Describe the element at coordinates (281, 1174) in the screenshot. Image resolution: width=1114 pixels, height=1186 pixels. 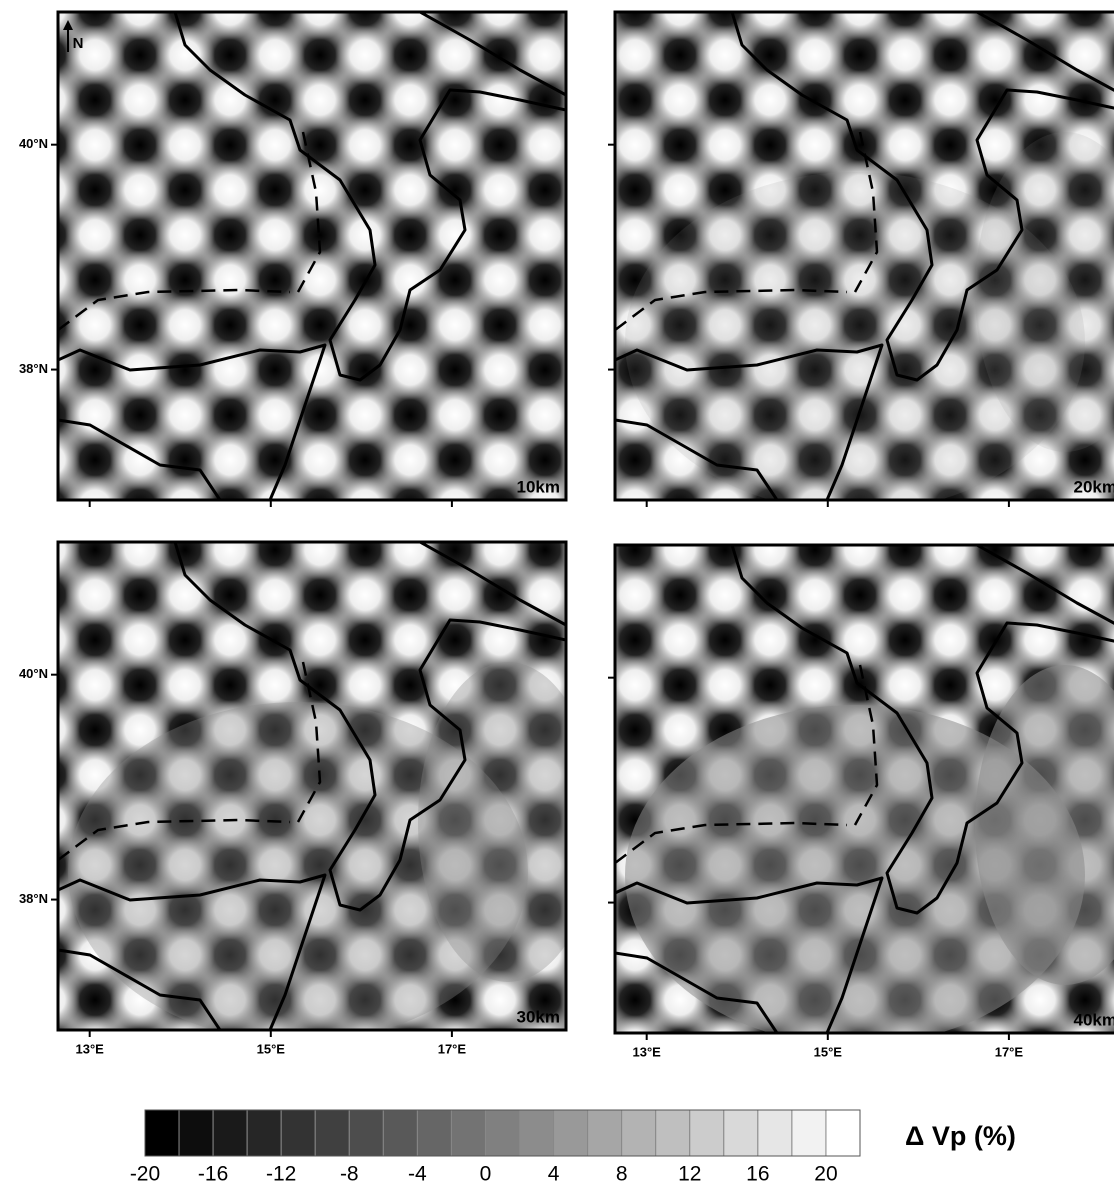
I see `colorbar-tick-label: -12` at that location.